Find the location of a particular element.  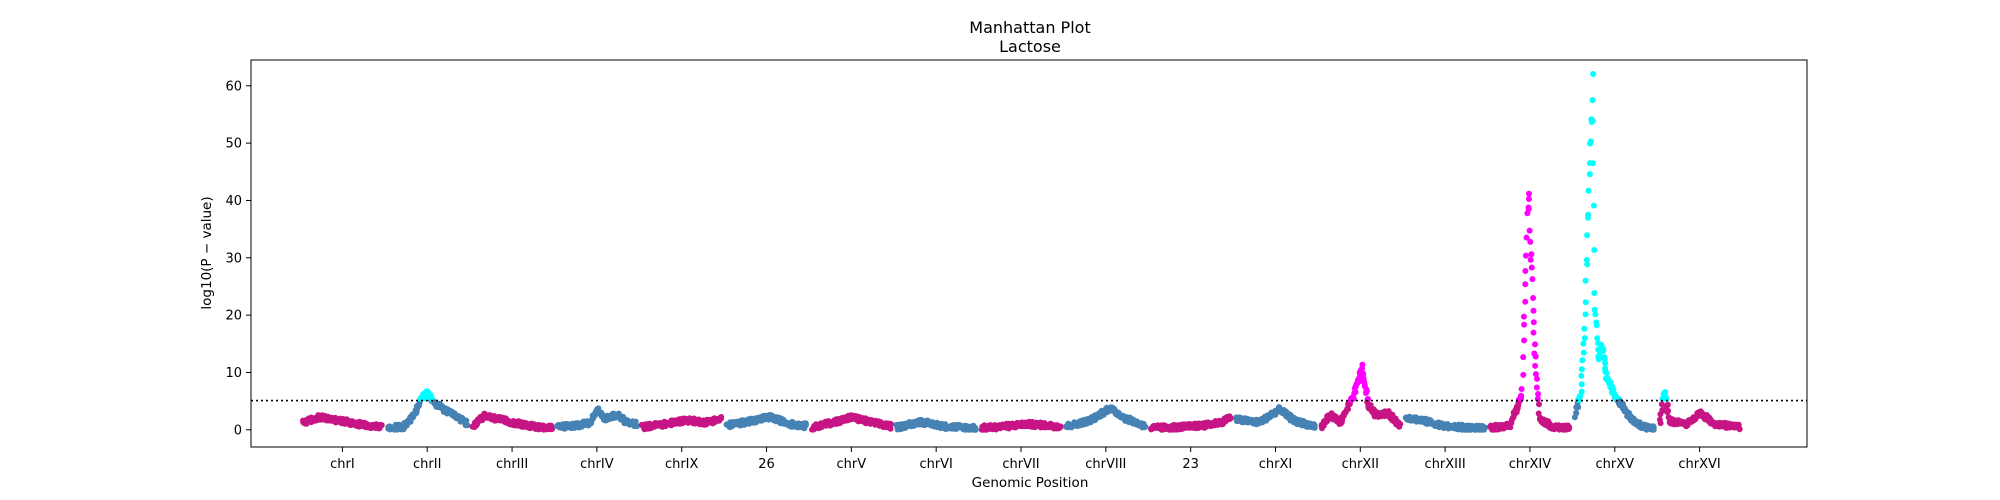

chart-title: Manhattan Plot is located at coordinates (1029, 27).